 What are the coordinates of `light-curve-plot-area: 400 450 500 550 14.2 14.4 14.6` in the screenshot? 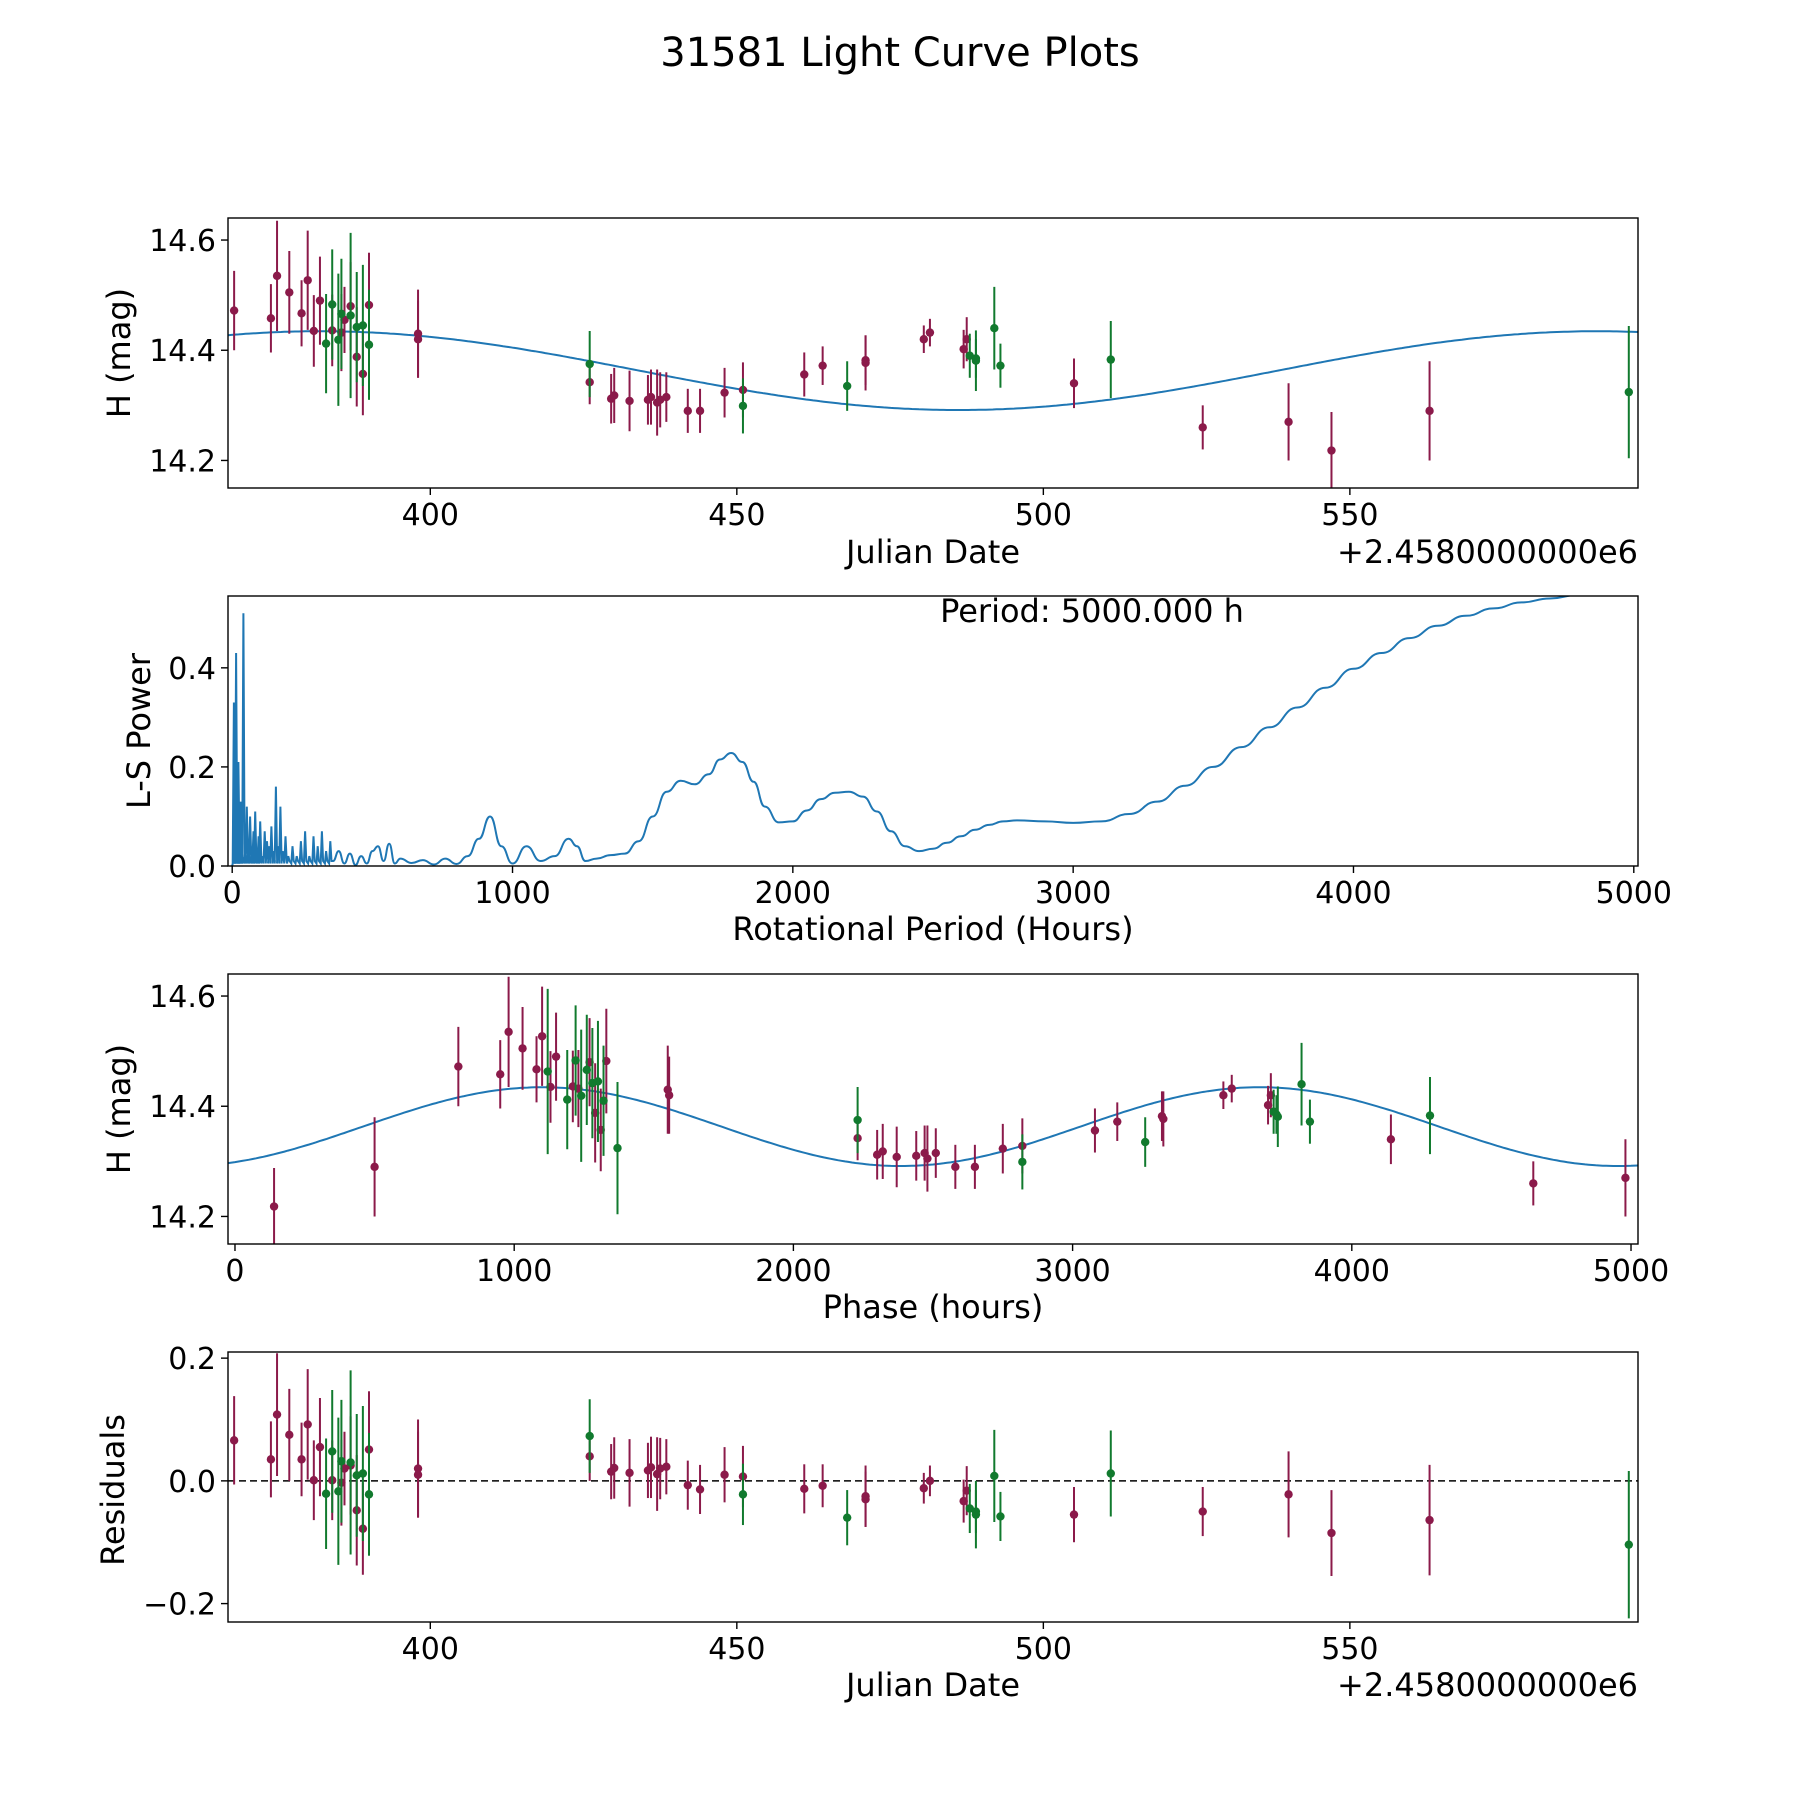 It's located at (893, 376).